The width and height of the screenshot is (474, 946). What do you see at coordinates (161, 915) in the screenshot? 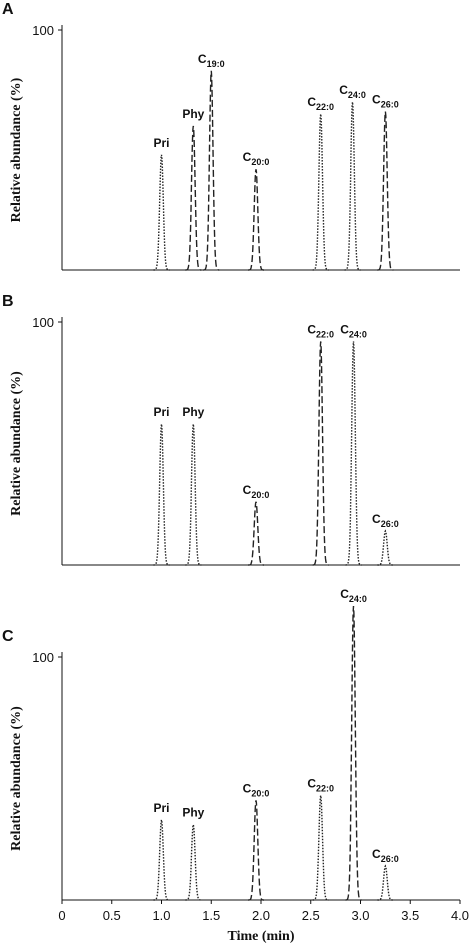
I see `x-tick-label: 1.0` at bounding box center [161, 915].